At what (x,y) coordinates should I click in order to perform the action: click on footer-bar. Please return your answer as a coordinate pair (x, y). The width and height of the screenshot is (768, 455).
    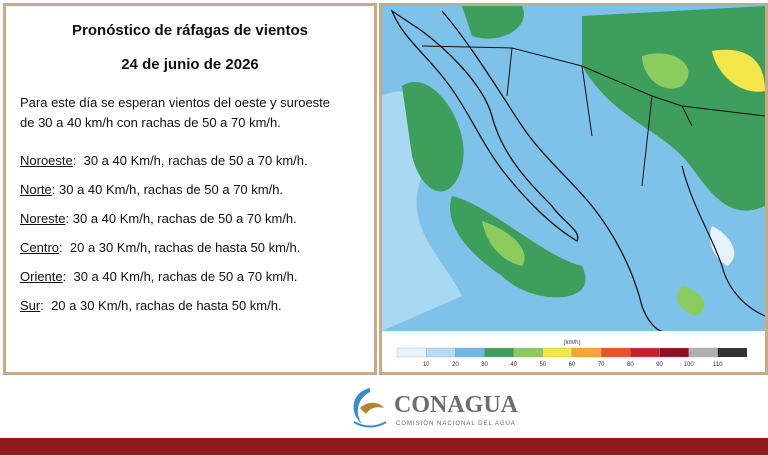
    Looking at the image, I should click on (384, 446).